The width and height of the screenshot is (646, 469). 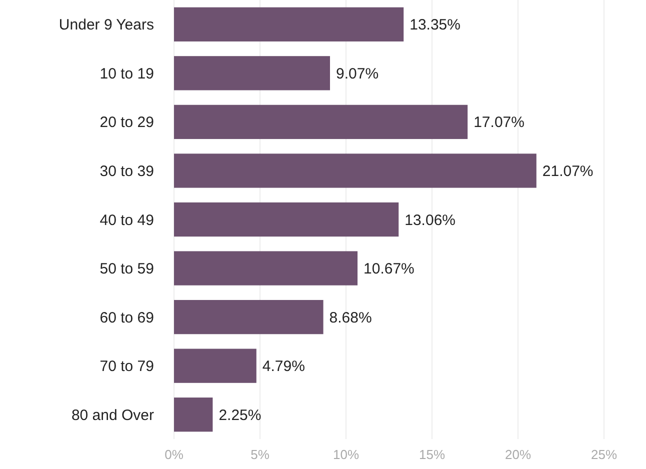 What do you see at coordinates (106, 25) in the screenshot?
I see `y-tick-label: Under 9 Years` at bounding box center [106, 25].